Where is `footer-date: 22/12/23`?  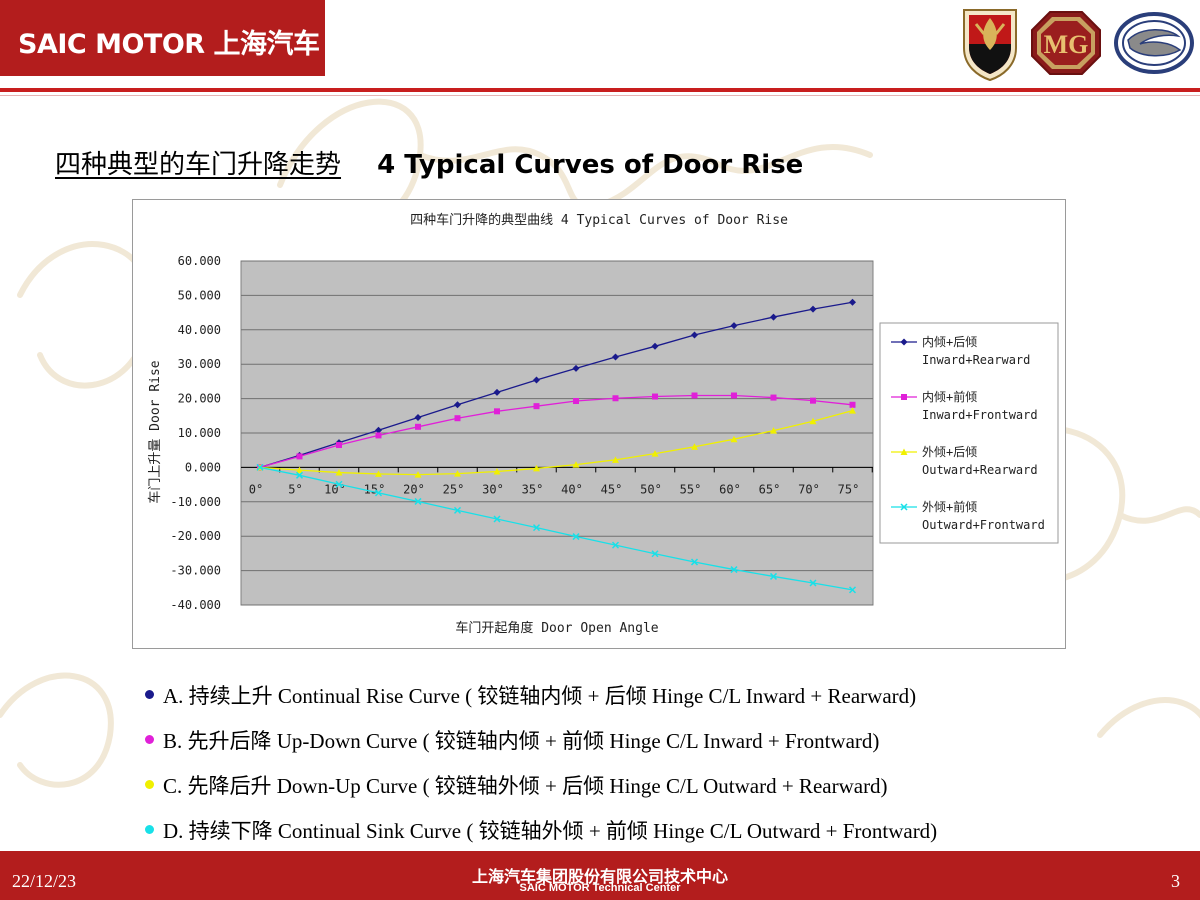
footer-date: 22/12/23 is located at coordinates (44, 881).